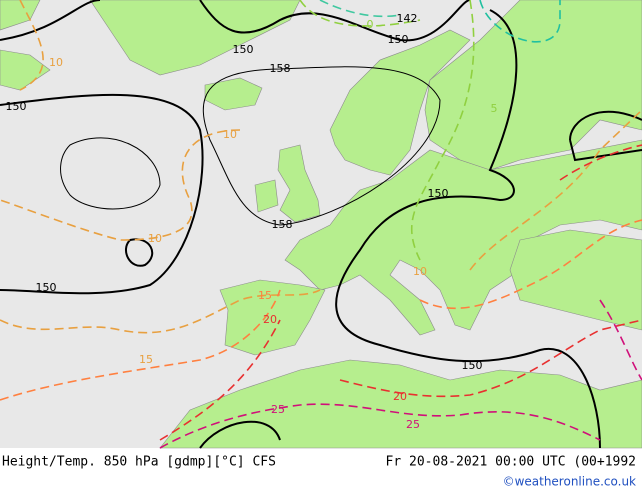 The width and height of the screenshot is (642, 496). What do you see at coordinates (494, 108) in the screenshot?
I see `temp-label: 5` at bounding box center [494, 108].